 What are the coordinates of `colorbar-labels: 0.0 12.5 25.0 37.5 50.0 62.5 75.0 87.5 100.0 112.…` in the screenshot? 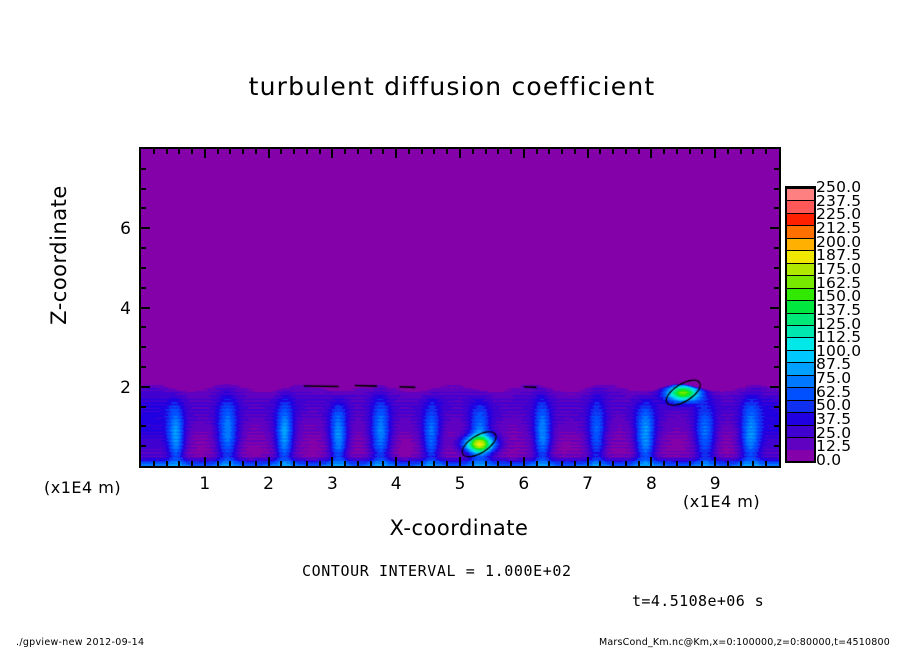 It's located at (856, 322).